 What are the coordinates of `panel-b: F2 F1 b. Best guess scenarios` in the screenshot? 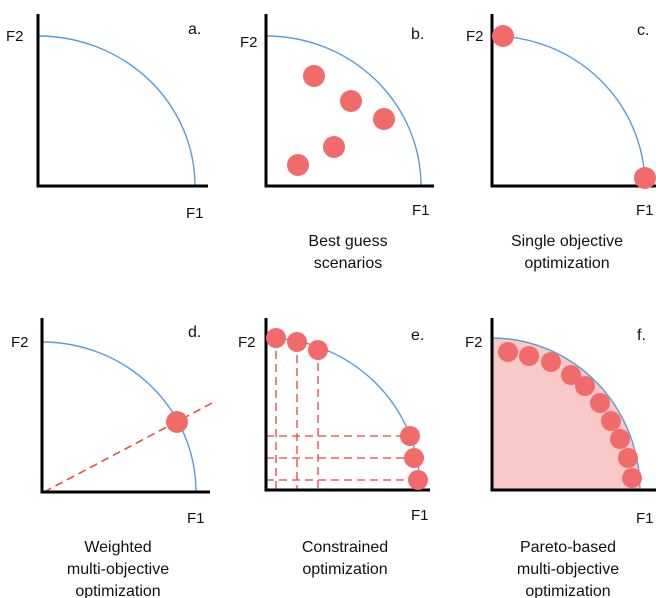 It's located at (337, 143).